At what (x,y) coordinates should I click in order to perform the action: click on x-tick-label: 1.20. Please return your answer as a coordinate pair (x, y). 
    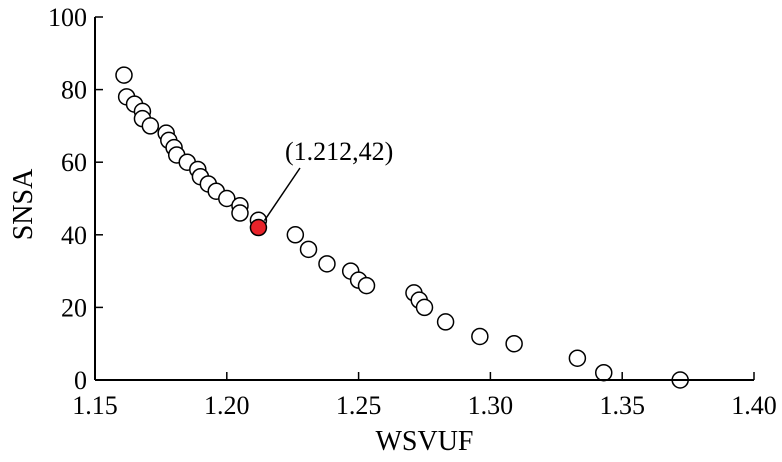
    Looking at the image, I should click on (227, 405).